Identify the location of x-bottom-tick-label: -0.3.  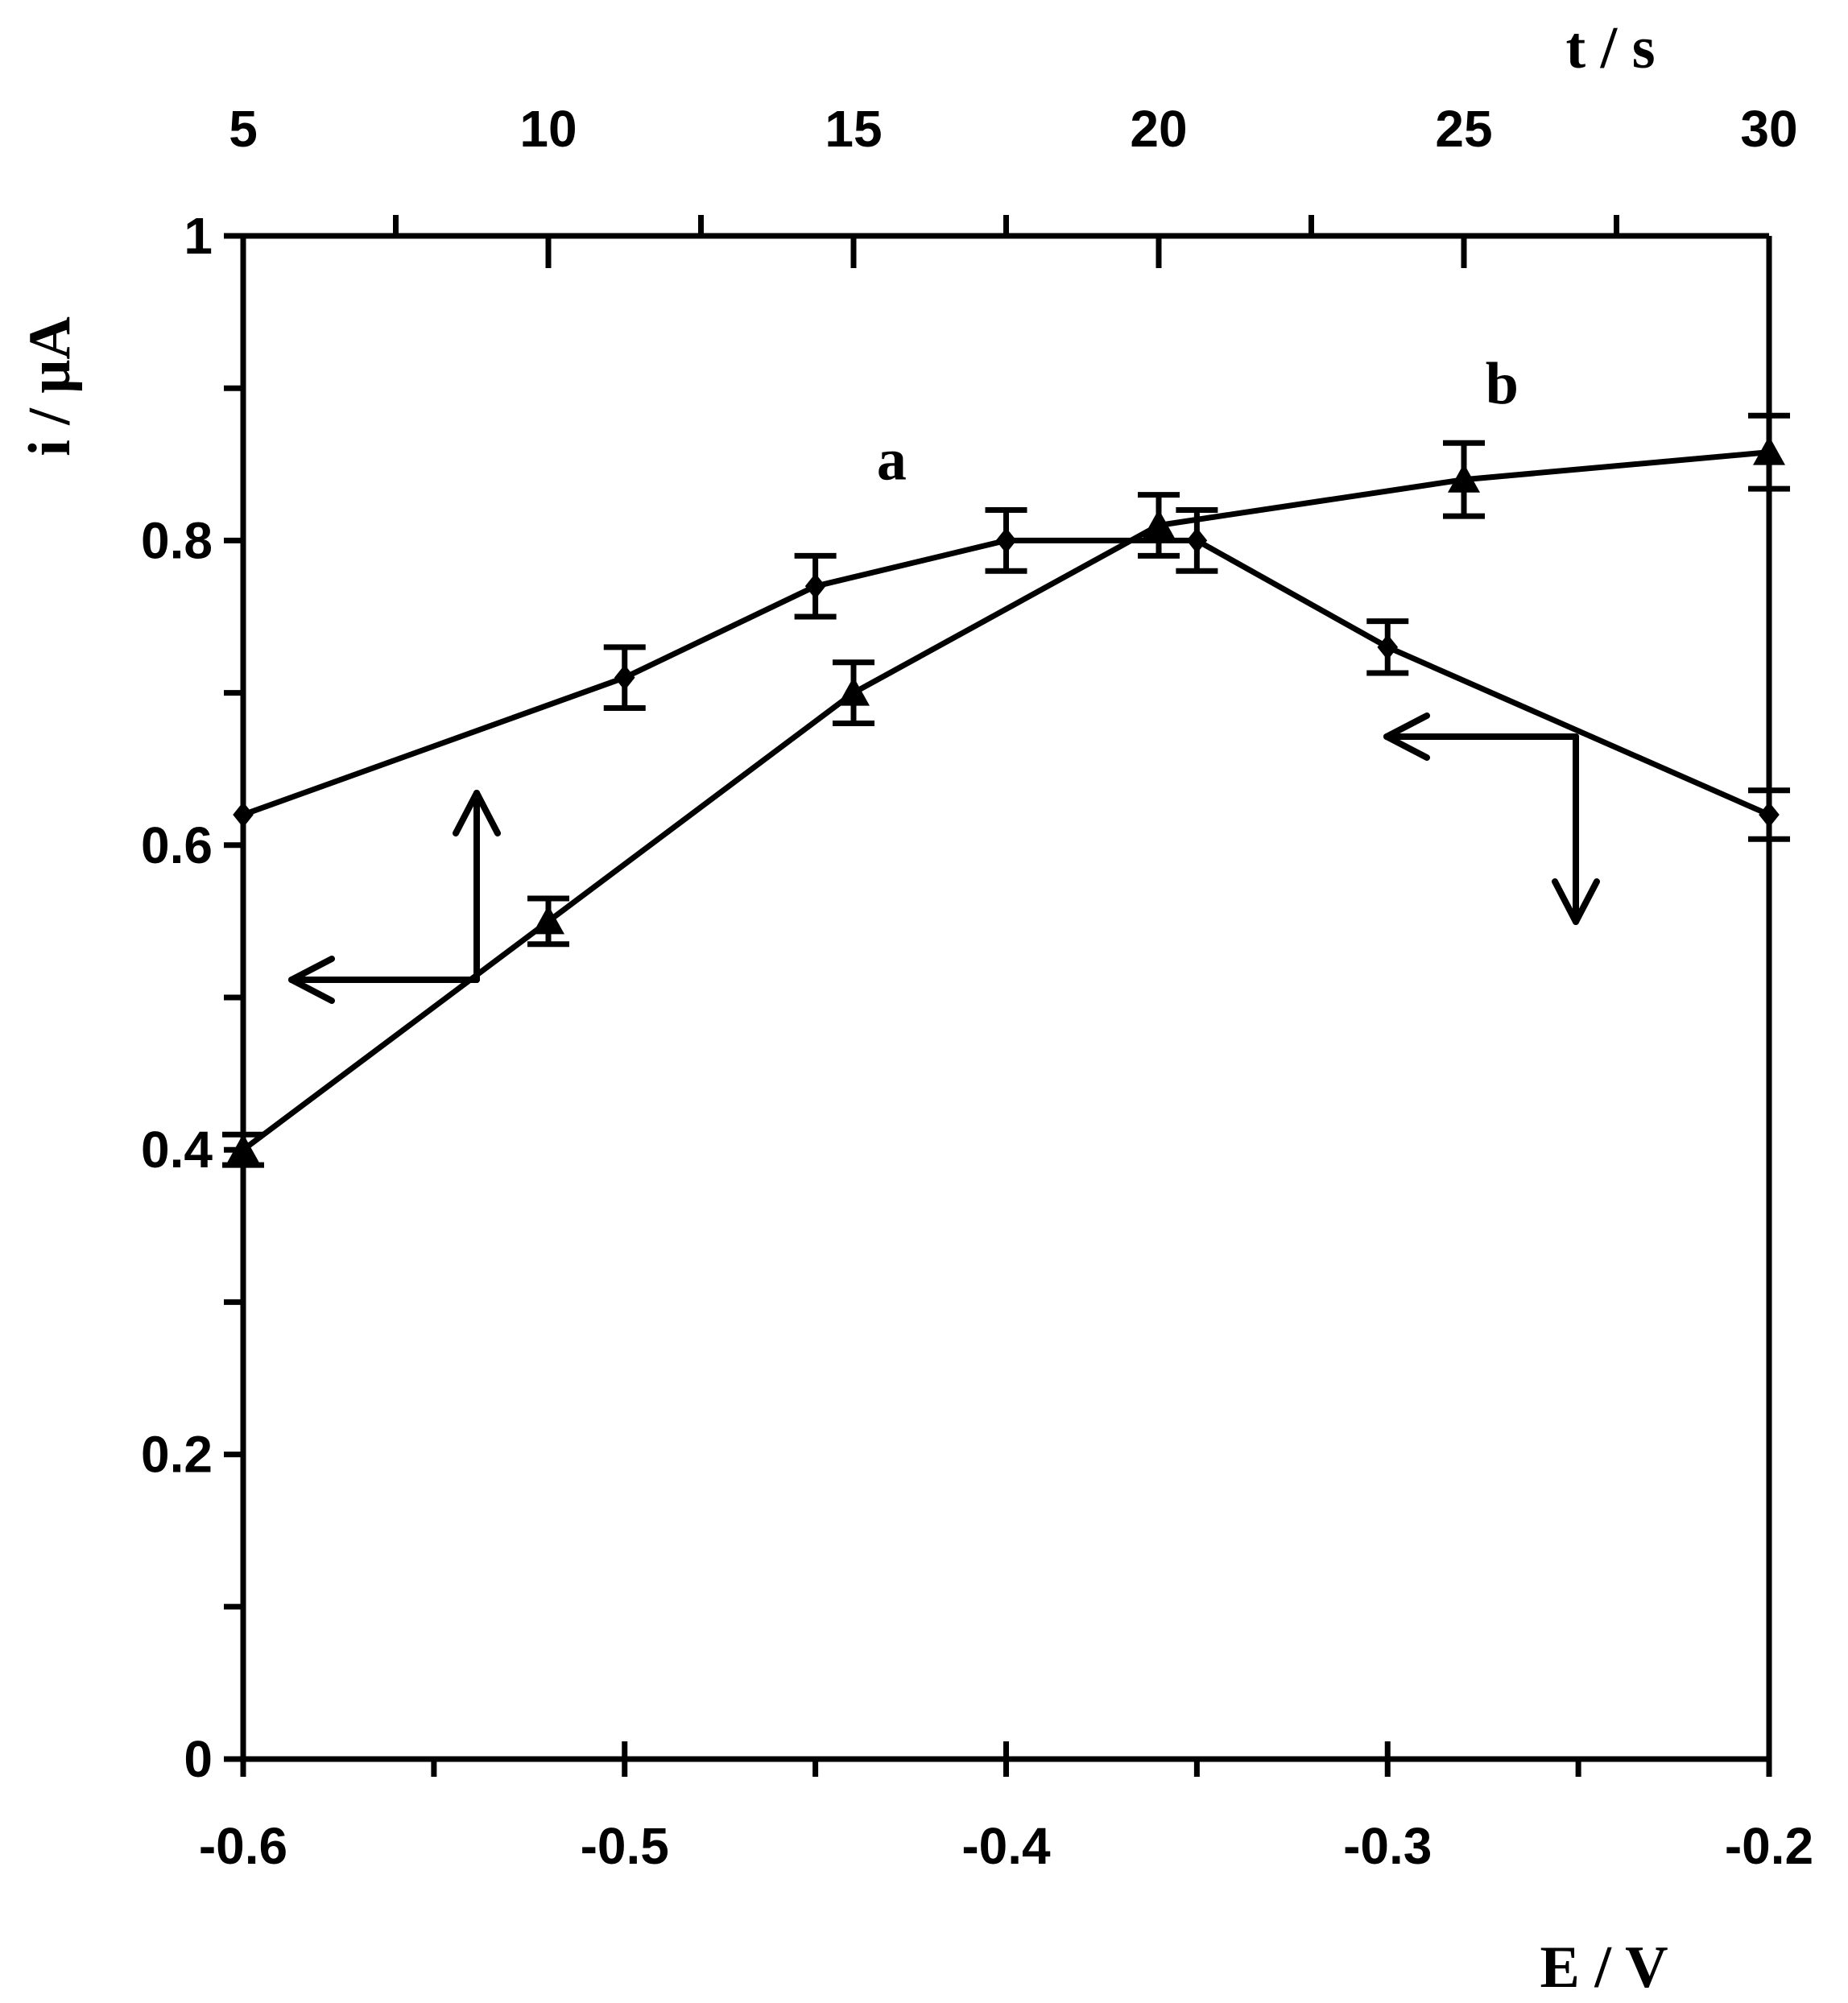
(1387, 1846).